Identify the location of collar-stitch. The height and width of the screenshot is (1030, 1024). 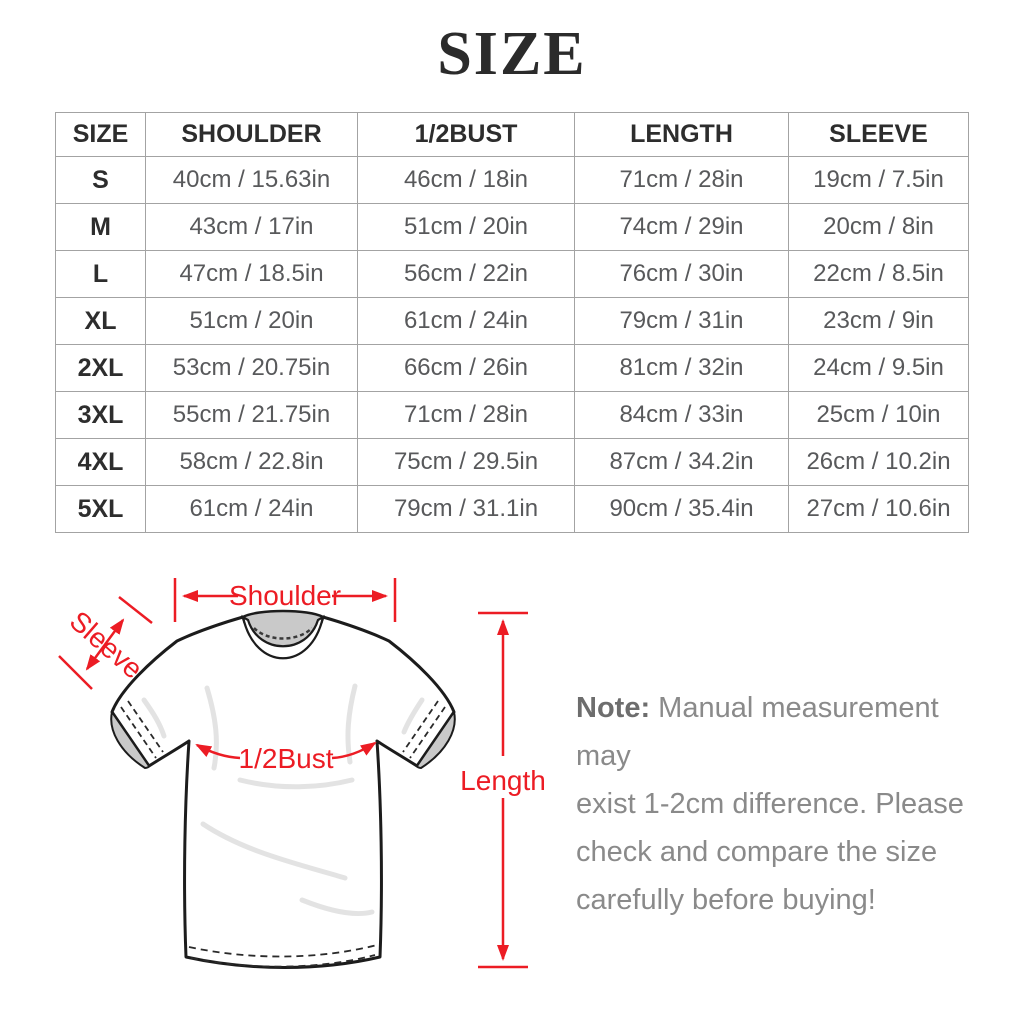
(283, 633).